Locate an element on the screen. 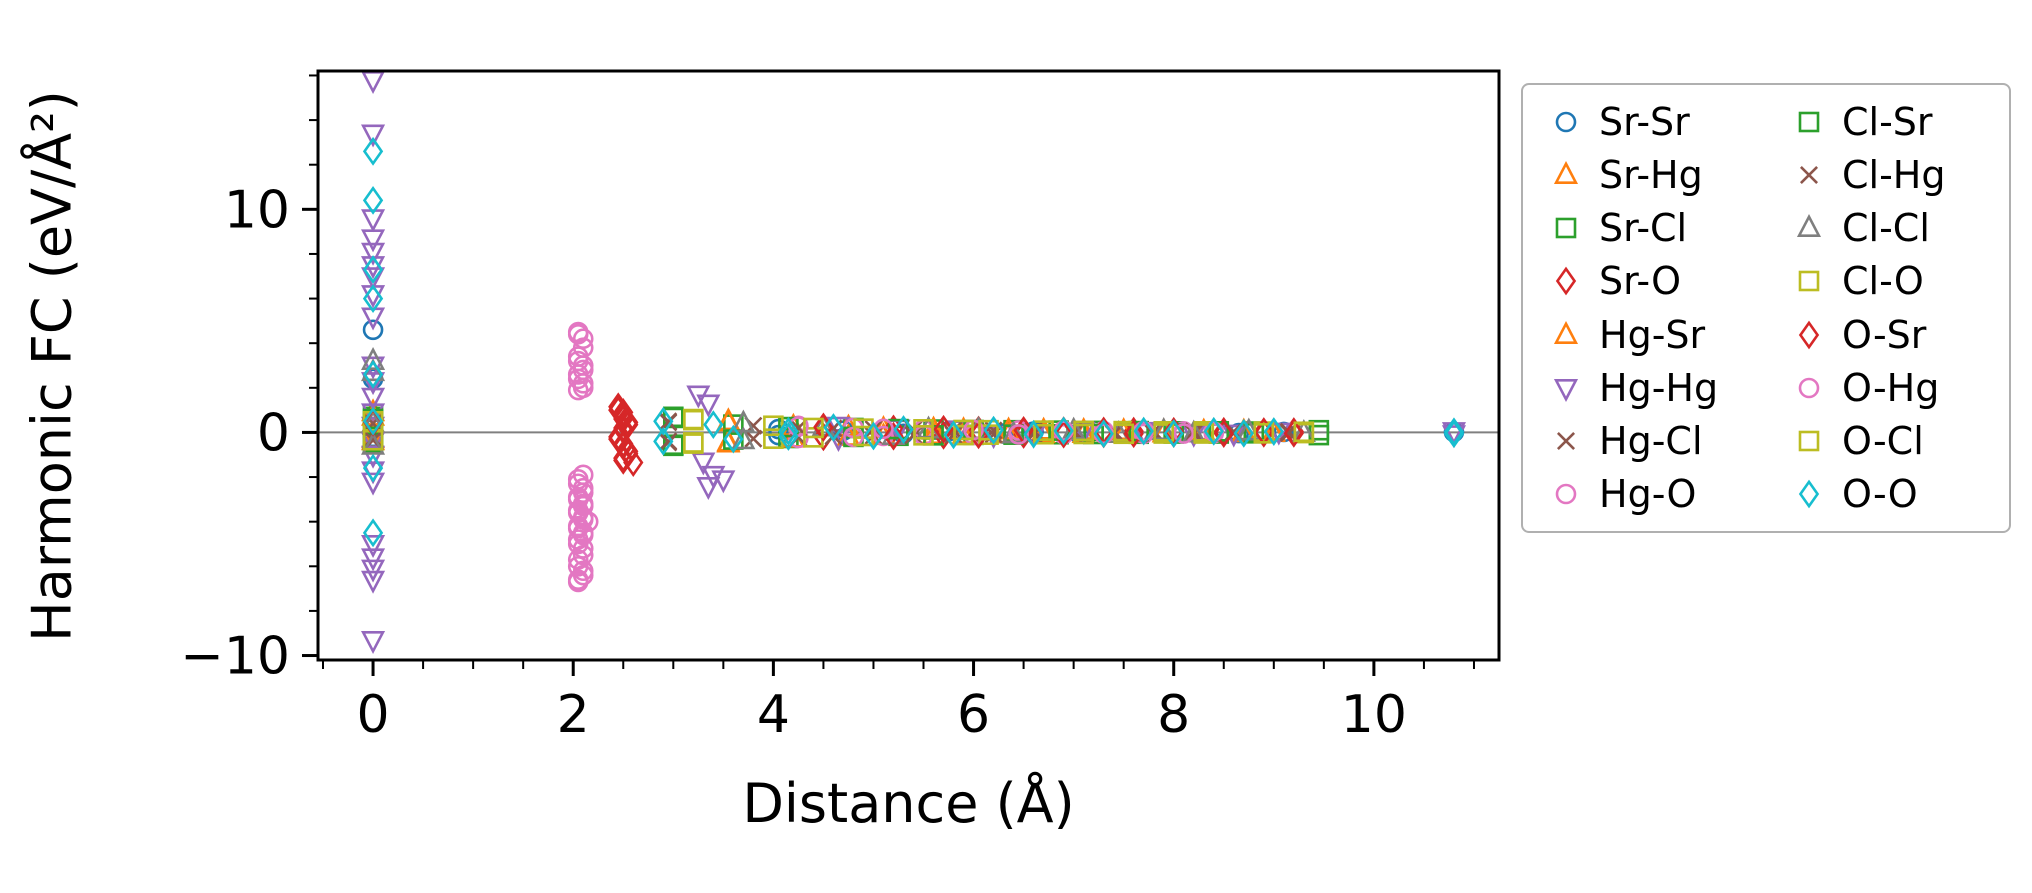  legend-entry-O-Cl: O-Cl is located at coordinates (1887, 441).